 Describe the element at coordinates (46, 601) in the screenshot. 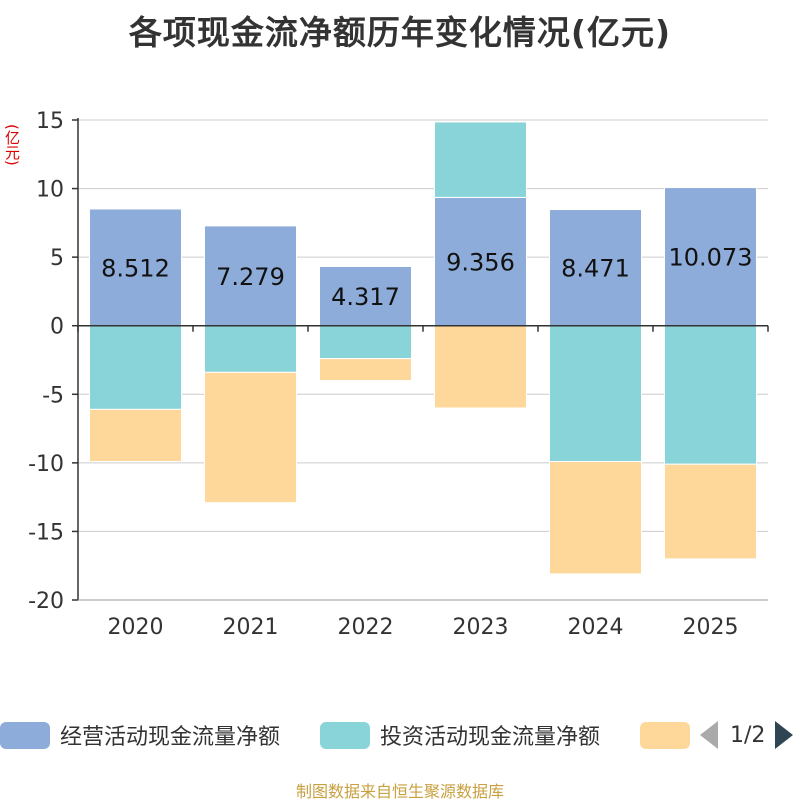

I see `y-tick-label: -20` at that location.